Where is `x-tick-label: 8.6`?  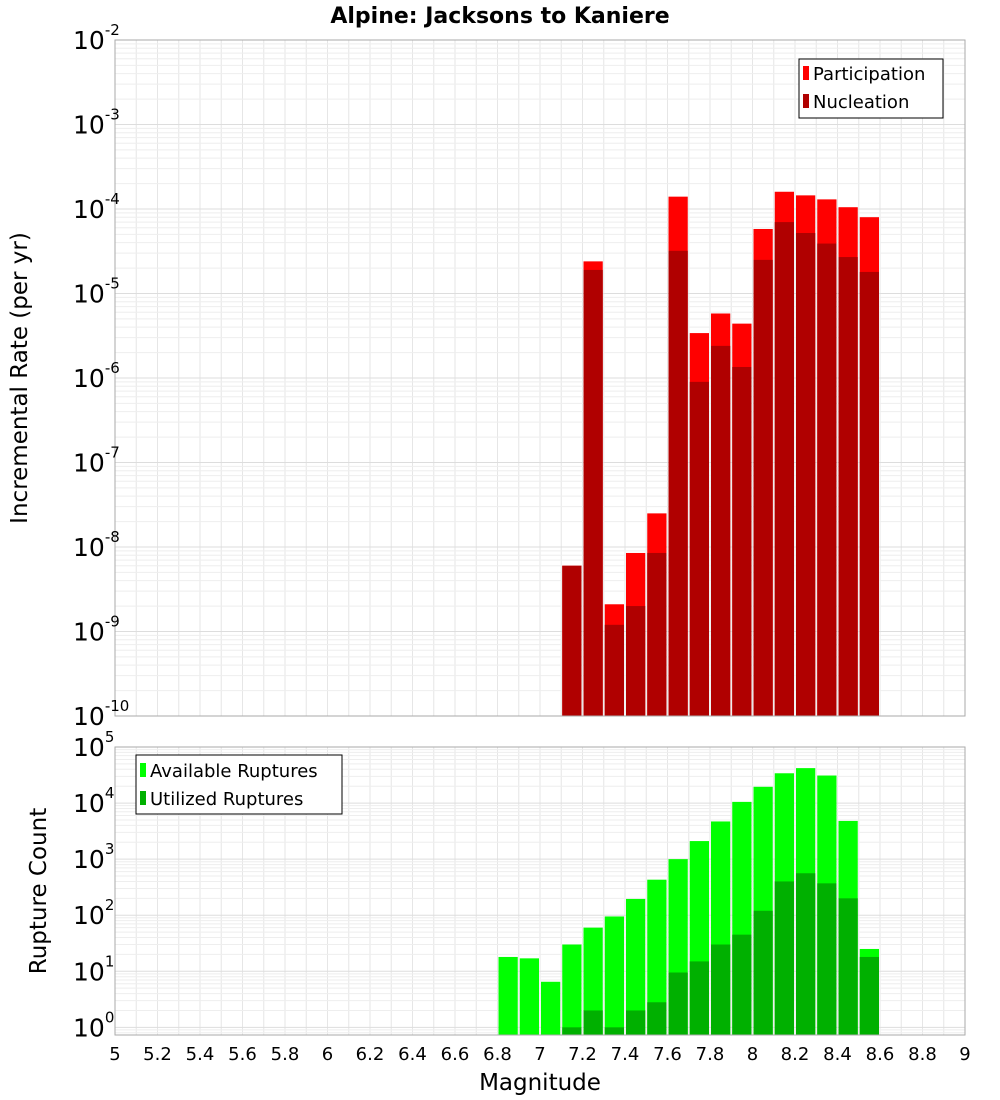
x-tick-label: 8.6 is located at coordinates (880, 1054).